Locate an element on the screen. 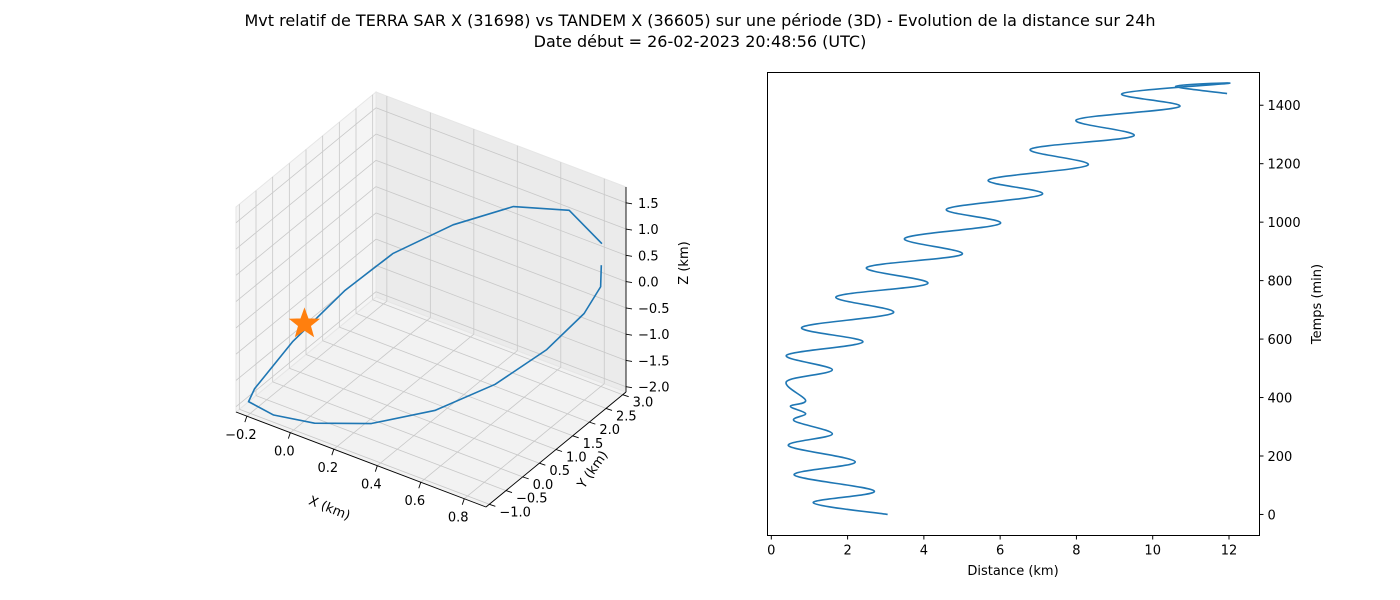 Image resolution: width=1400 pixels, height=600 pixels. plot-3d-z-tick-label: 0.0 is located at coordinates (648, 283).